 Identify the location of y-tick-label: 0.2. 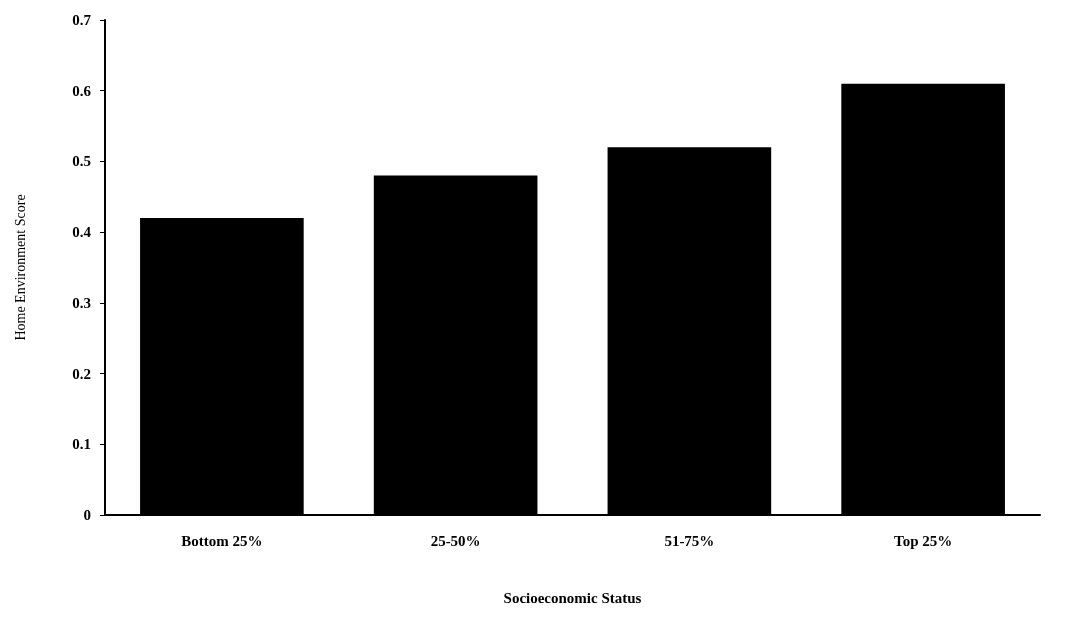
(81, 373).